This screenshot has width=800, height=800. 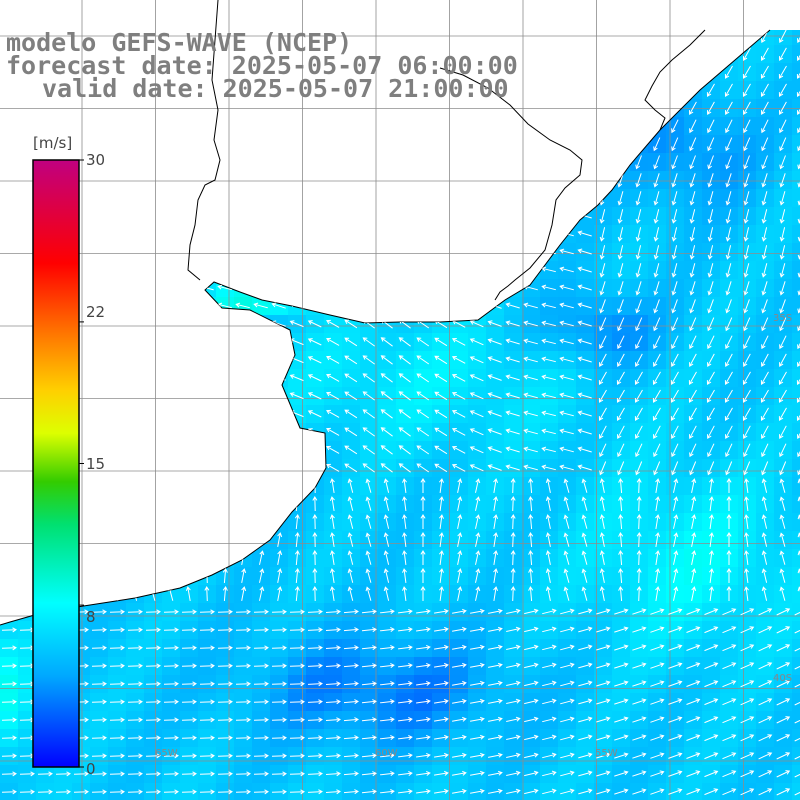 I want to click on colorbar-tick-label: 15, so click(x=96, y=464).